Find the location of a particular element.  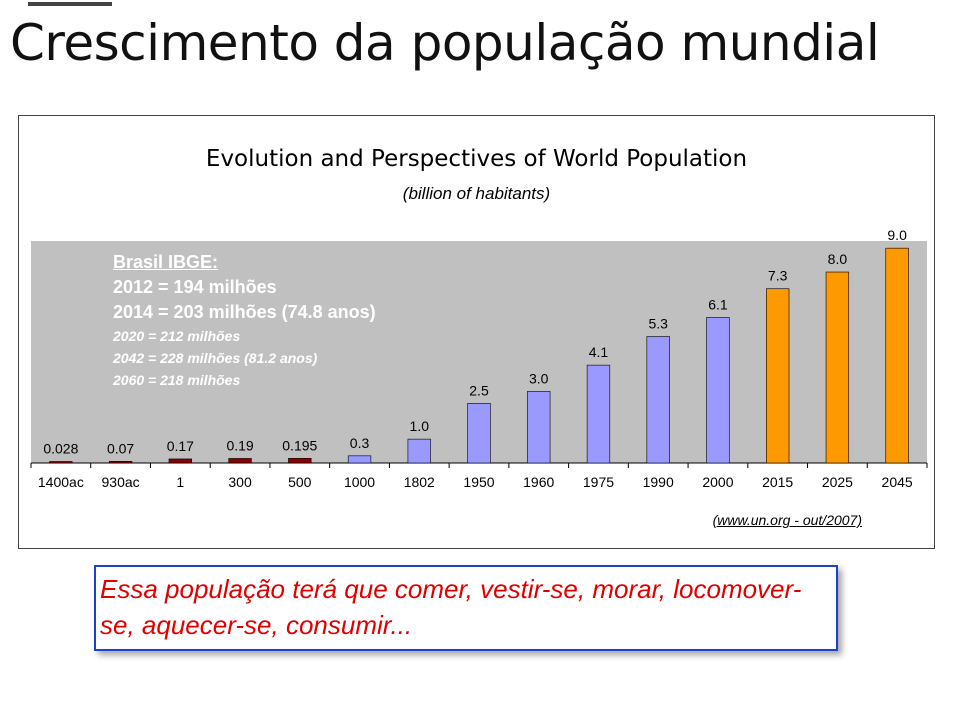

x-tick-label: 2000 is located at coordinates (717, 482).